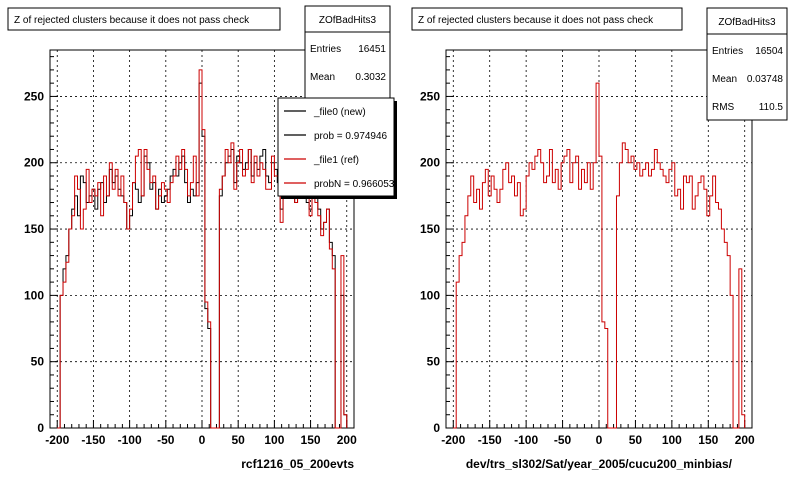 This screenshot has width=800, height=480. What do you see at coordinates (723, 107) in the screenshot?
I see `stats-label: RMS` at bounding box center [723, 107].